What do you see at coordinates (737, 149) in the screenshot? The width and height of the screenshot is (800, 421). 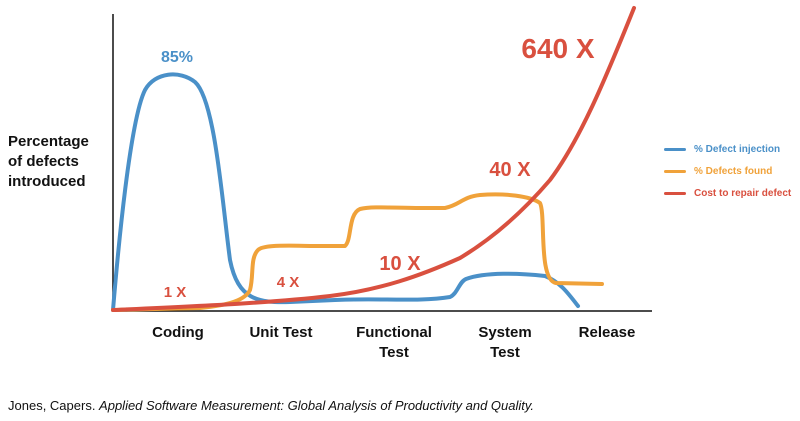 I see `legend-label: % Defect injection` at bounding box center [737, 149].